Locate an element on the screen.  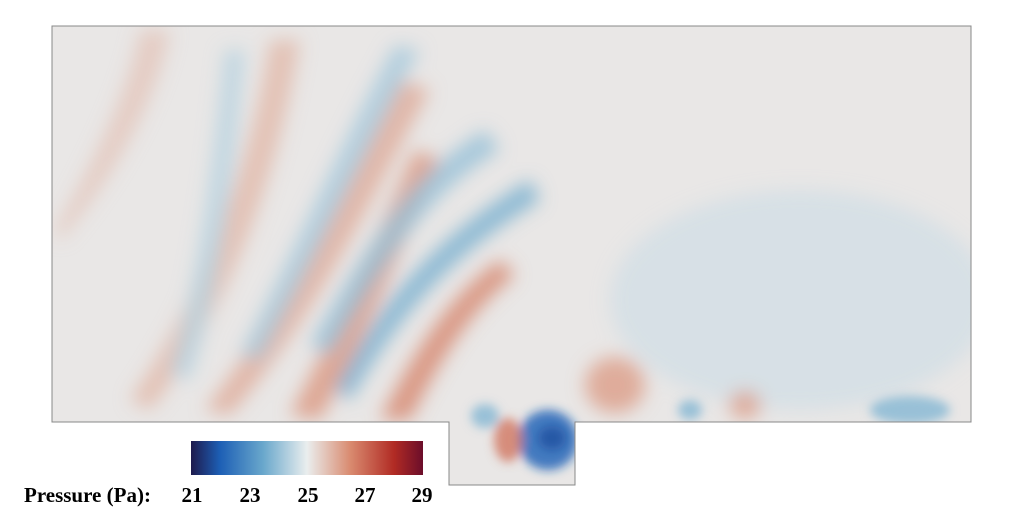
colorbar-tick-label: 29 is located at coordinates (422, 495).